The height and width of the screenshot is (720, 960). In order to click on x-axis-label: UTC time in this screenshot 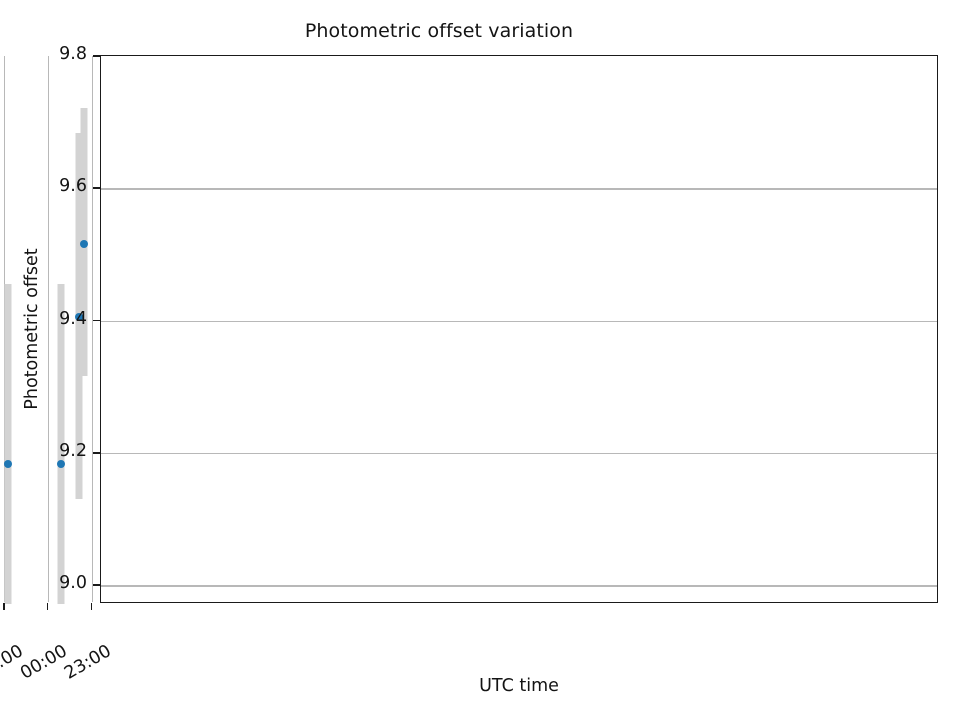, I will do `click(519, 686)`.